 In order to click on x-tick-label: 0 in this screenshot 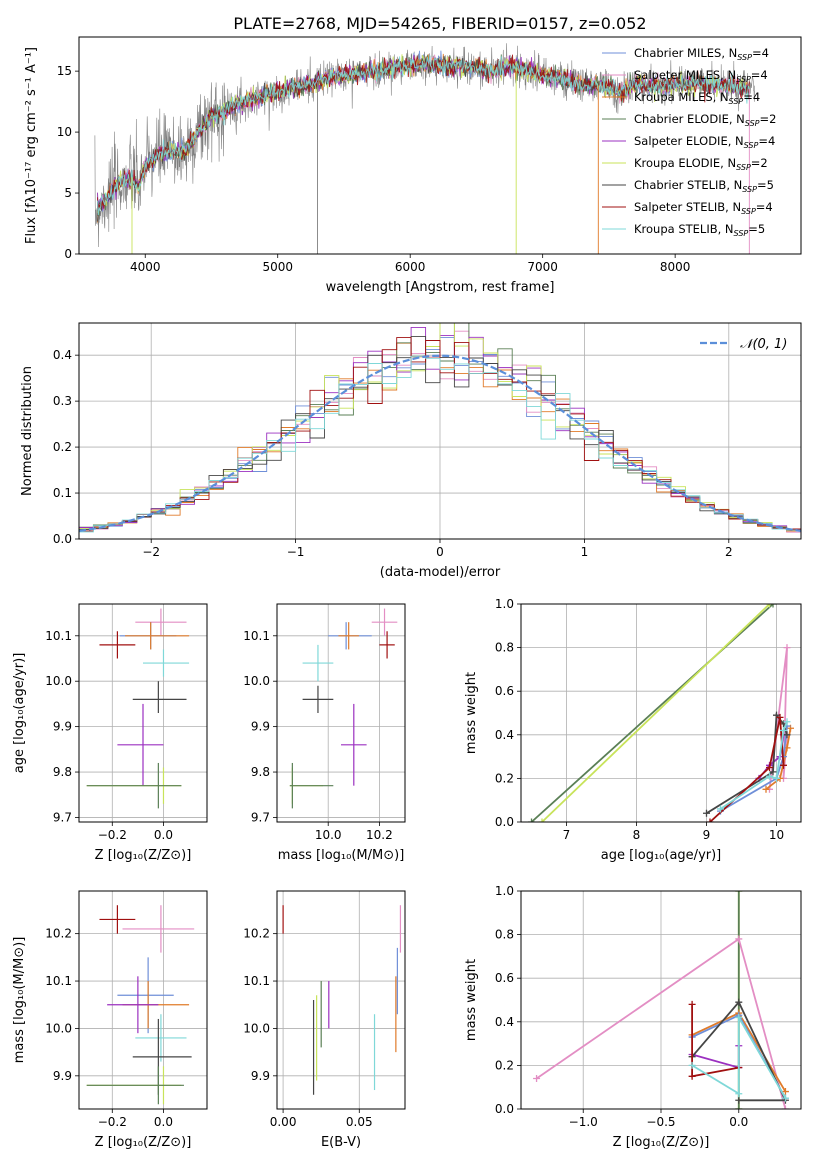, I will do `click(440, 552)`.